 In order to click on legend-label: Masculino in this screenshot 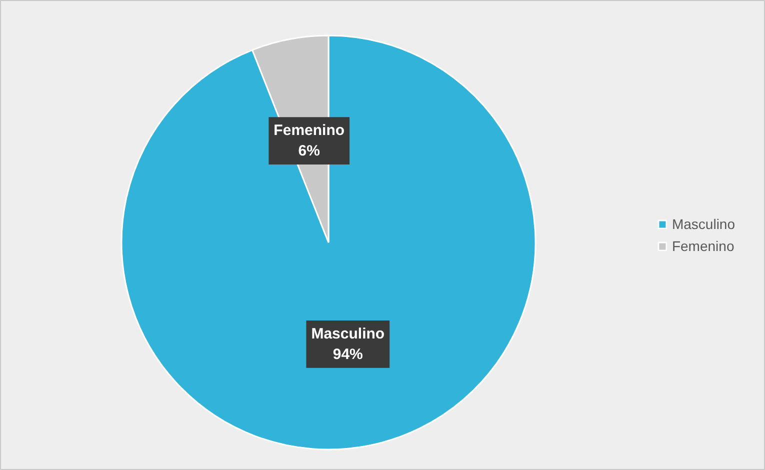, I will do `click(703, 224)`.